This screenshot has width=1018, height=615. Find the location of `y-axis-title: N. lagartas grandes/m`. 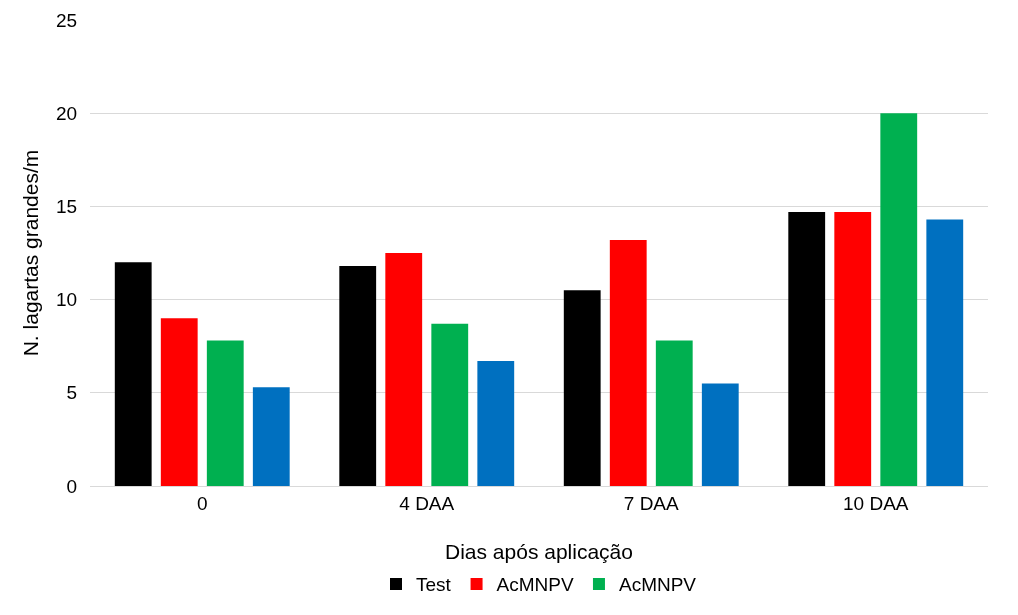

y-axis-title: N. lagartas grandes/m is located at coordinates (30, 253).